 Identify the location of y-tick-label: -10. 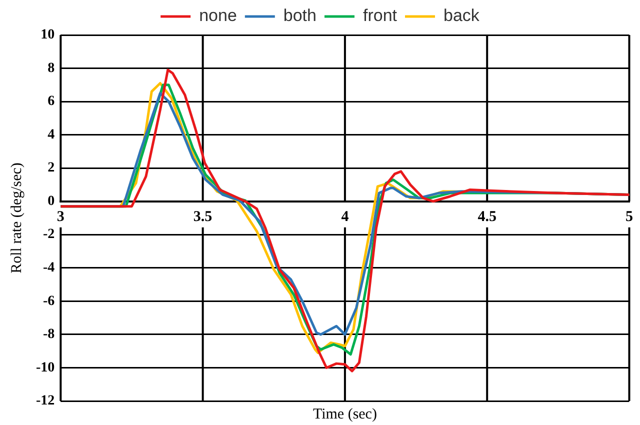
(45, 368).